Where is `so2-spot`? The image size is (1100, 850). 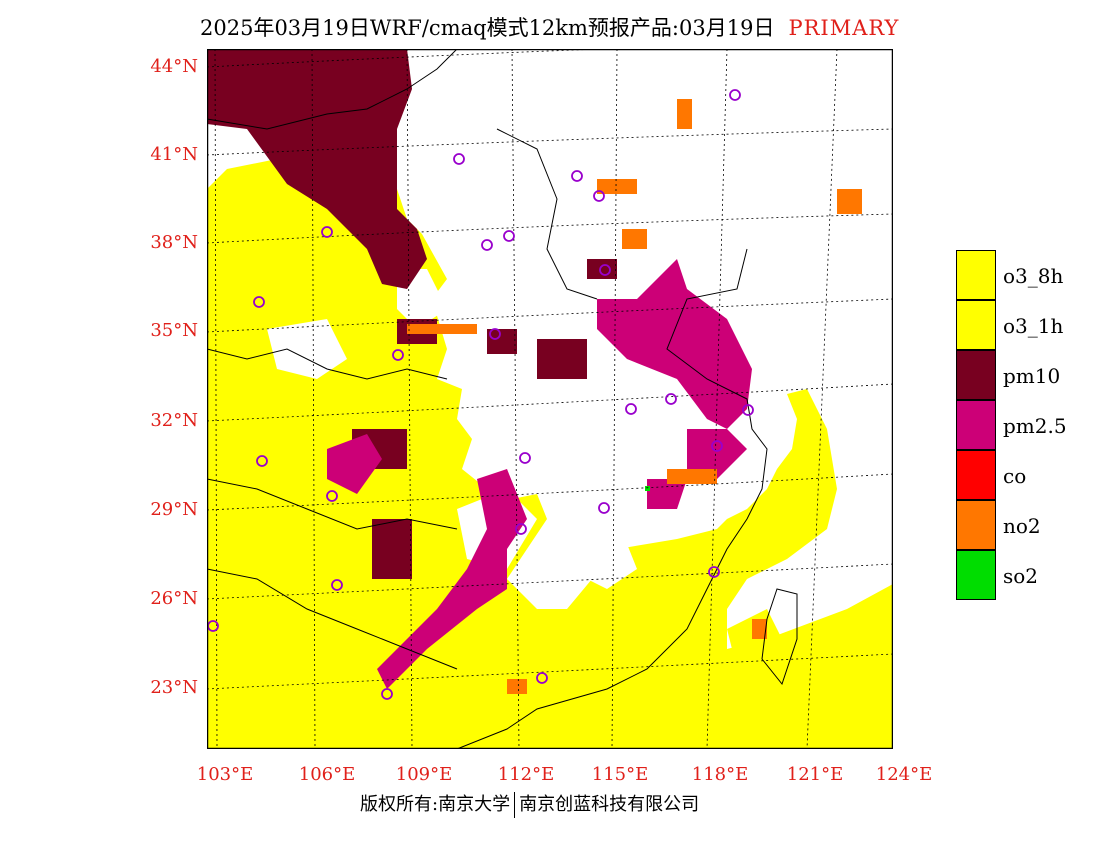 so2-spot is located at coordinates (647, 488).